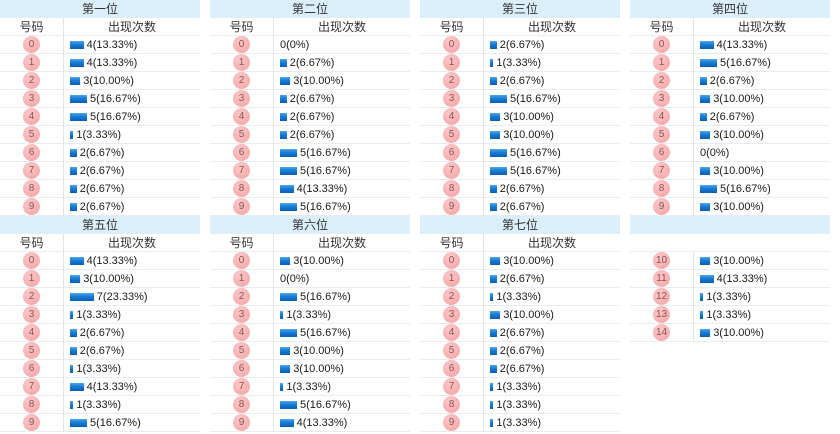 Image resolution: width=840 pixels, height=434 pixels. What do you see at coordinates (730, 333) in the screenshot?
I see `table-row: 14 3(10.00%)` at bounding box center [730, 333].